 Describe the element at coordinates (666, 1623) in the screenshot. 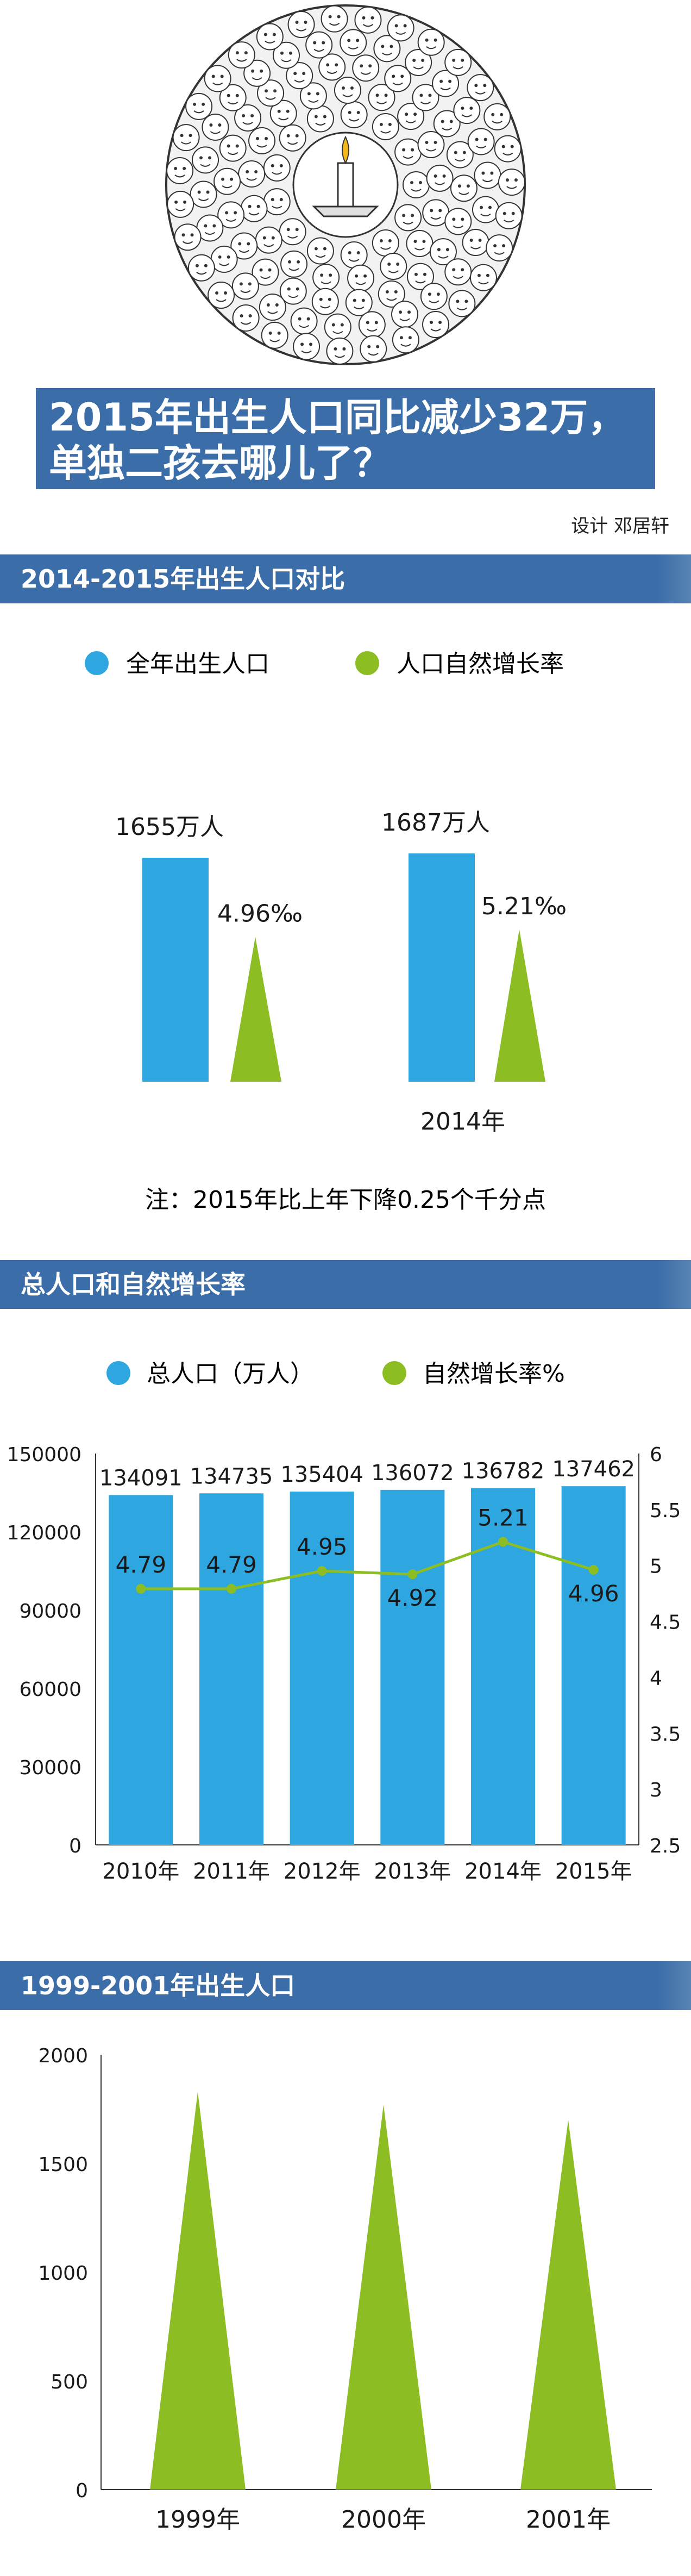

I see `right-tick-label: 4.5` at that location.